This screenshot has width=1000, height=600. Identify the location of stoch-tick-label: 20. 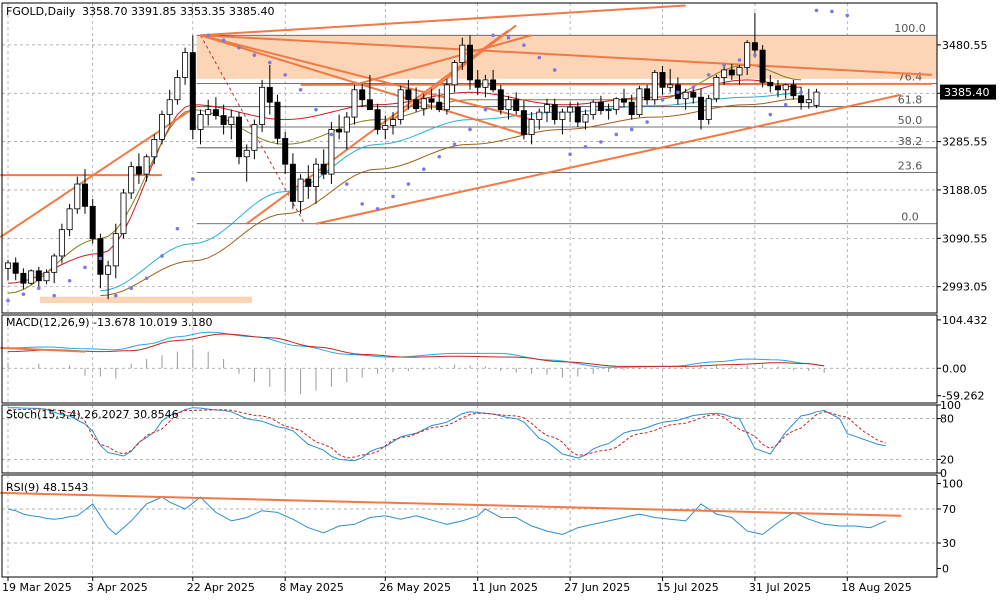
(947, 459).